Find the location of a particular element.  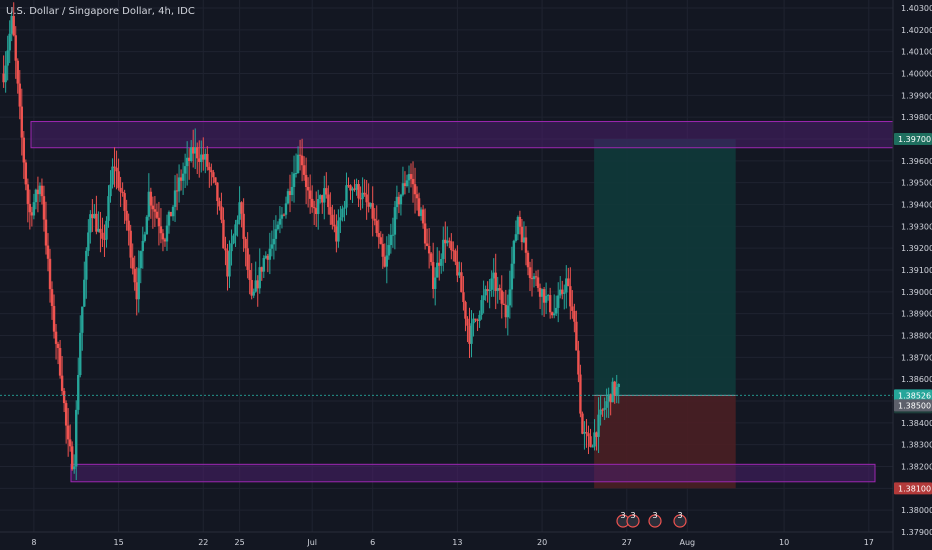

price-tick-label: 1.38200 is located at coordinates (916, 467).